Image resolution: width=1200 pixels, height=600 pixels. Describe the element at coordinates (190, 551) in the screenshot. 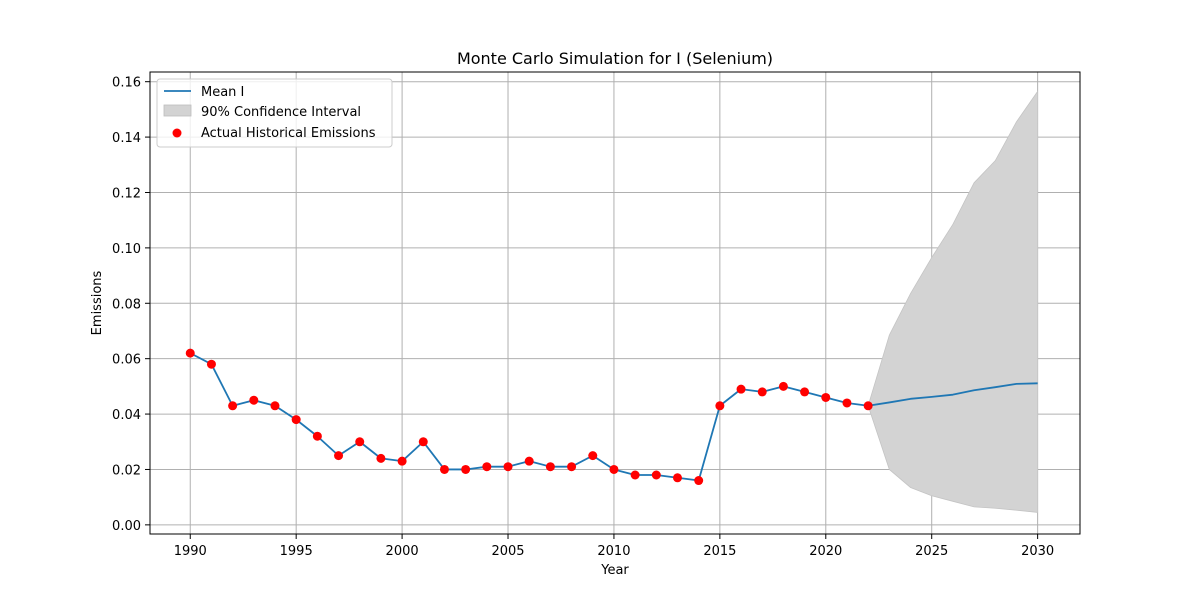

I see `x-tick-label: 1990` at that location.